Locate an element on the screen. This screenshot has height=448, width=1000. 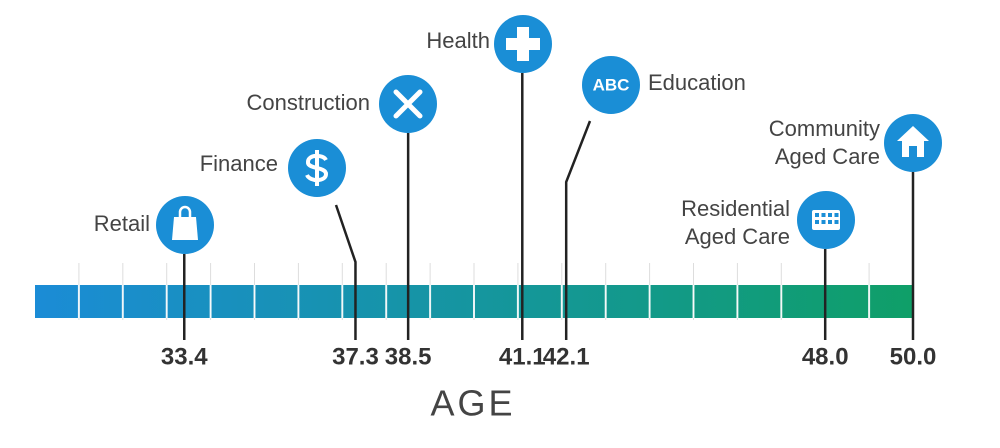
bag-handle is located at coordinates (185, 211).